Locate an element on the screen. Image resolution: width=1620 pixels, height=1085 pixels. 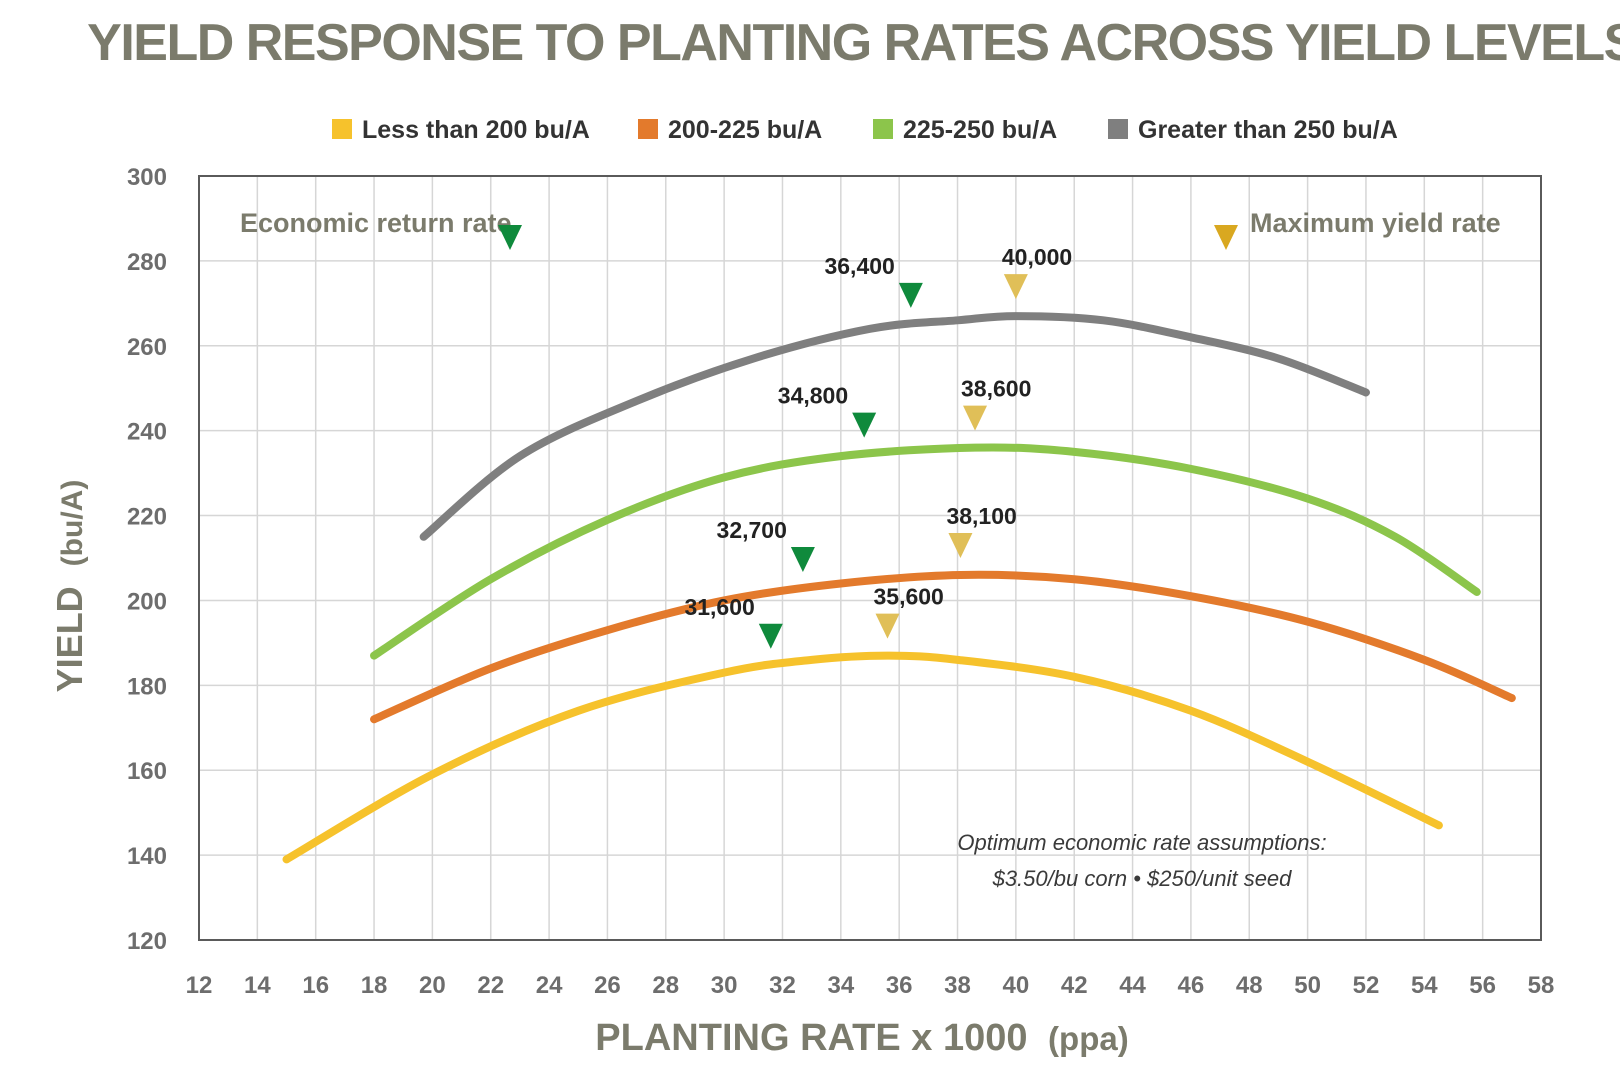
x-tick-label: 16 is located at coordinates (315, 985).